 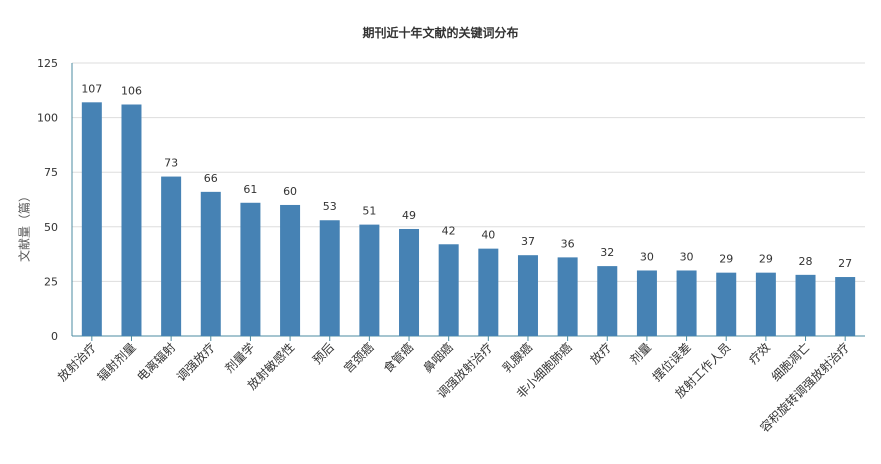 What do you see at coordinates (91, 88) in the screenshot?
I see `data-label: 107` at bounding box center [91, 88].